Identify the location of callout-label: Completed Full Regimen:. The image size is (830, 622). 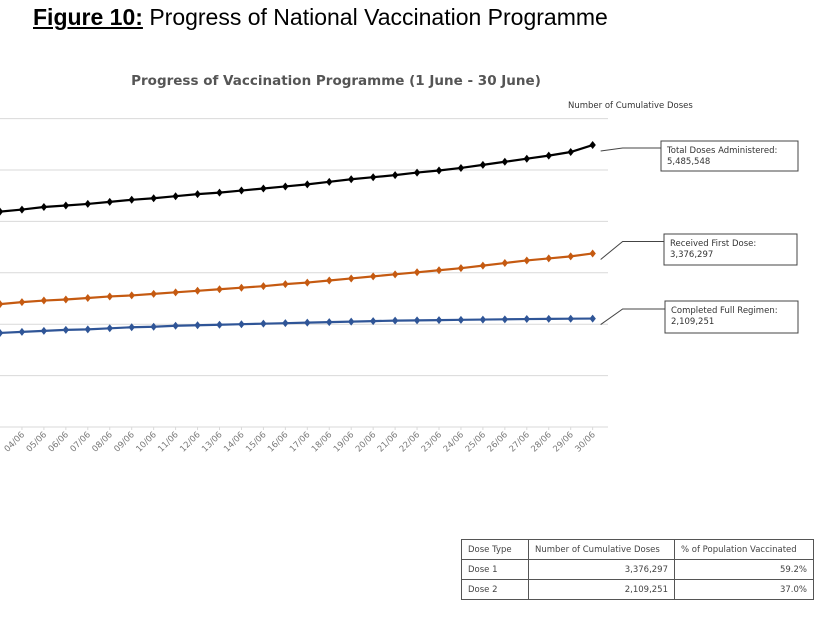
(724, 311).